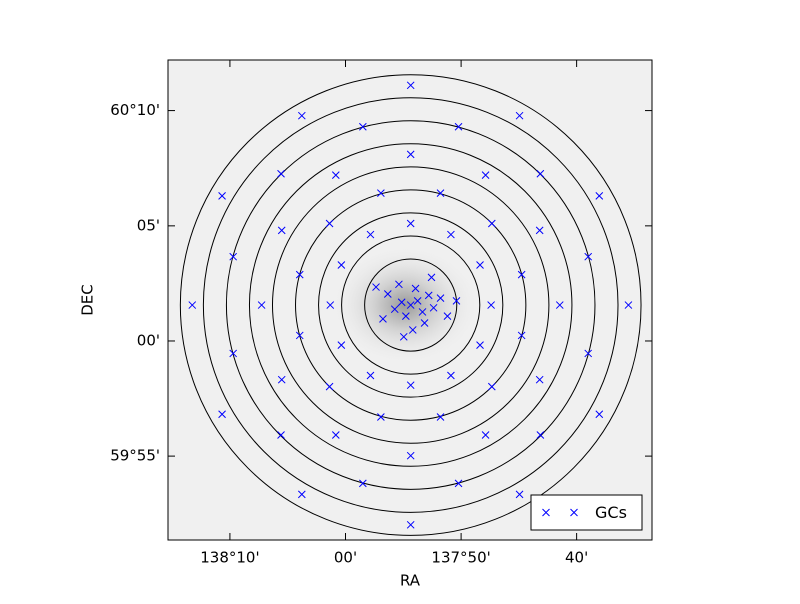 This screenshot has height=604, width=800. What do you see at coordinates (229, 558) in the screenshot?
I see `x-tick-label: 138°10'` at bounding box center [229, 558].